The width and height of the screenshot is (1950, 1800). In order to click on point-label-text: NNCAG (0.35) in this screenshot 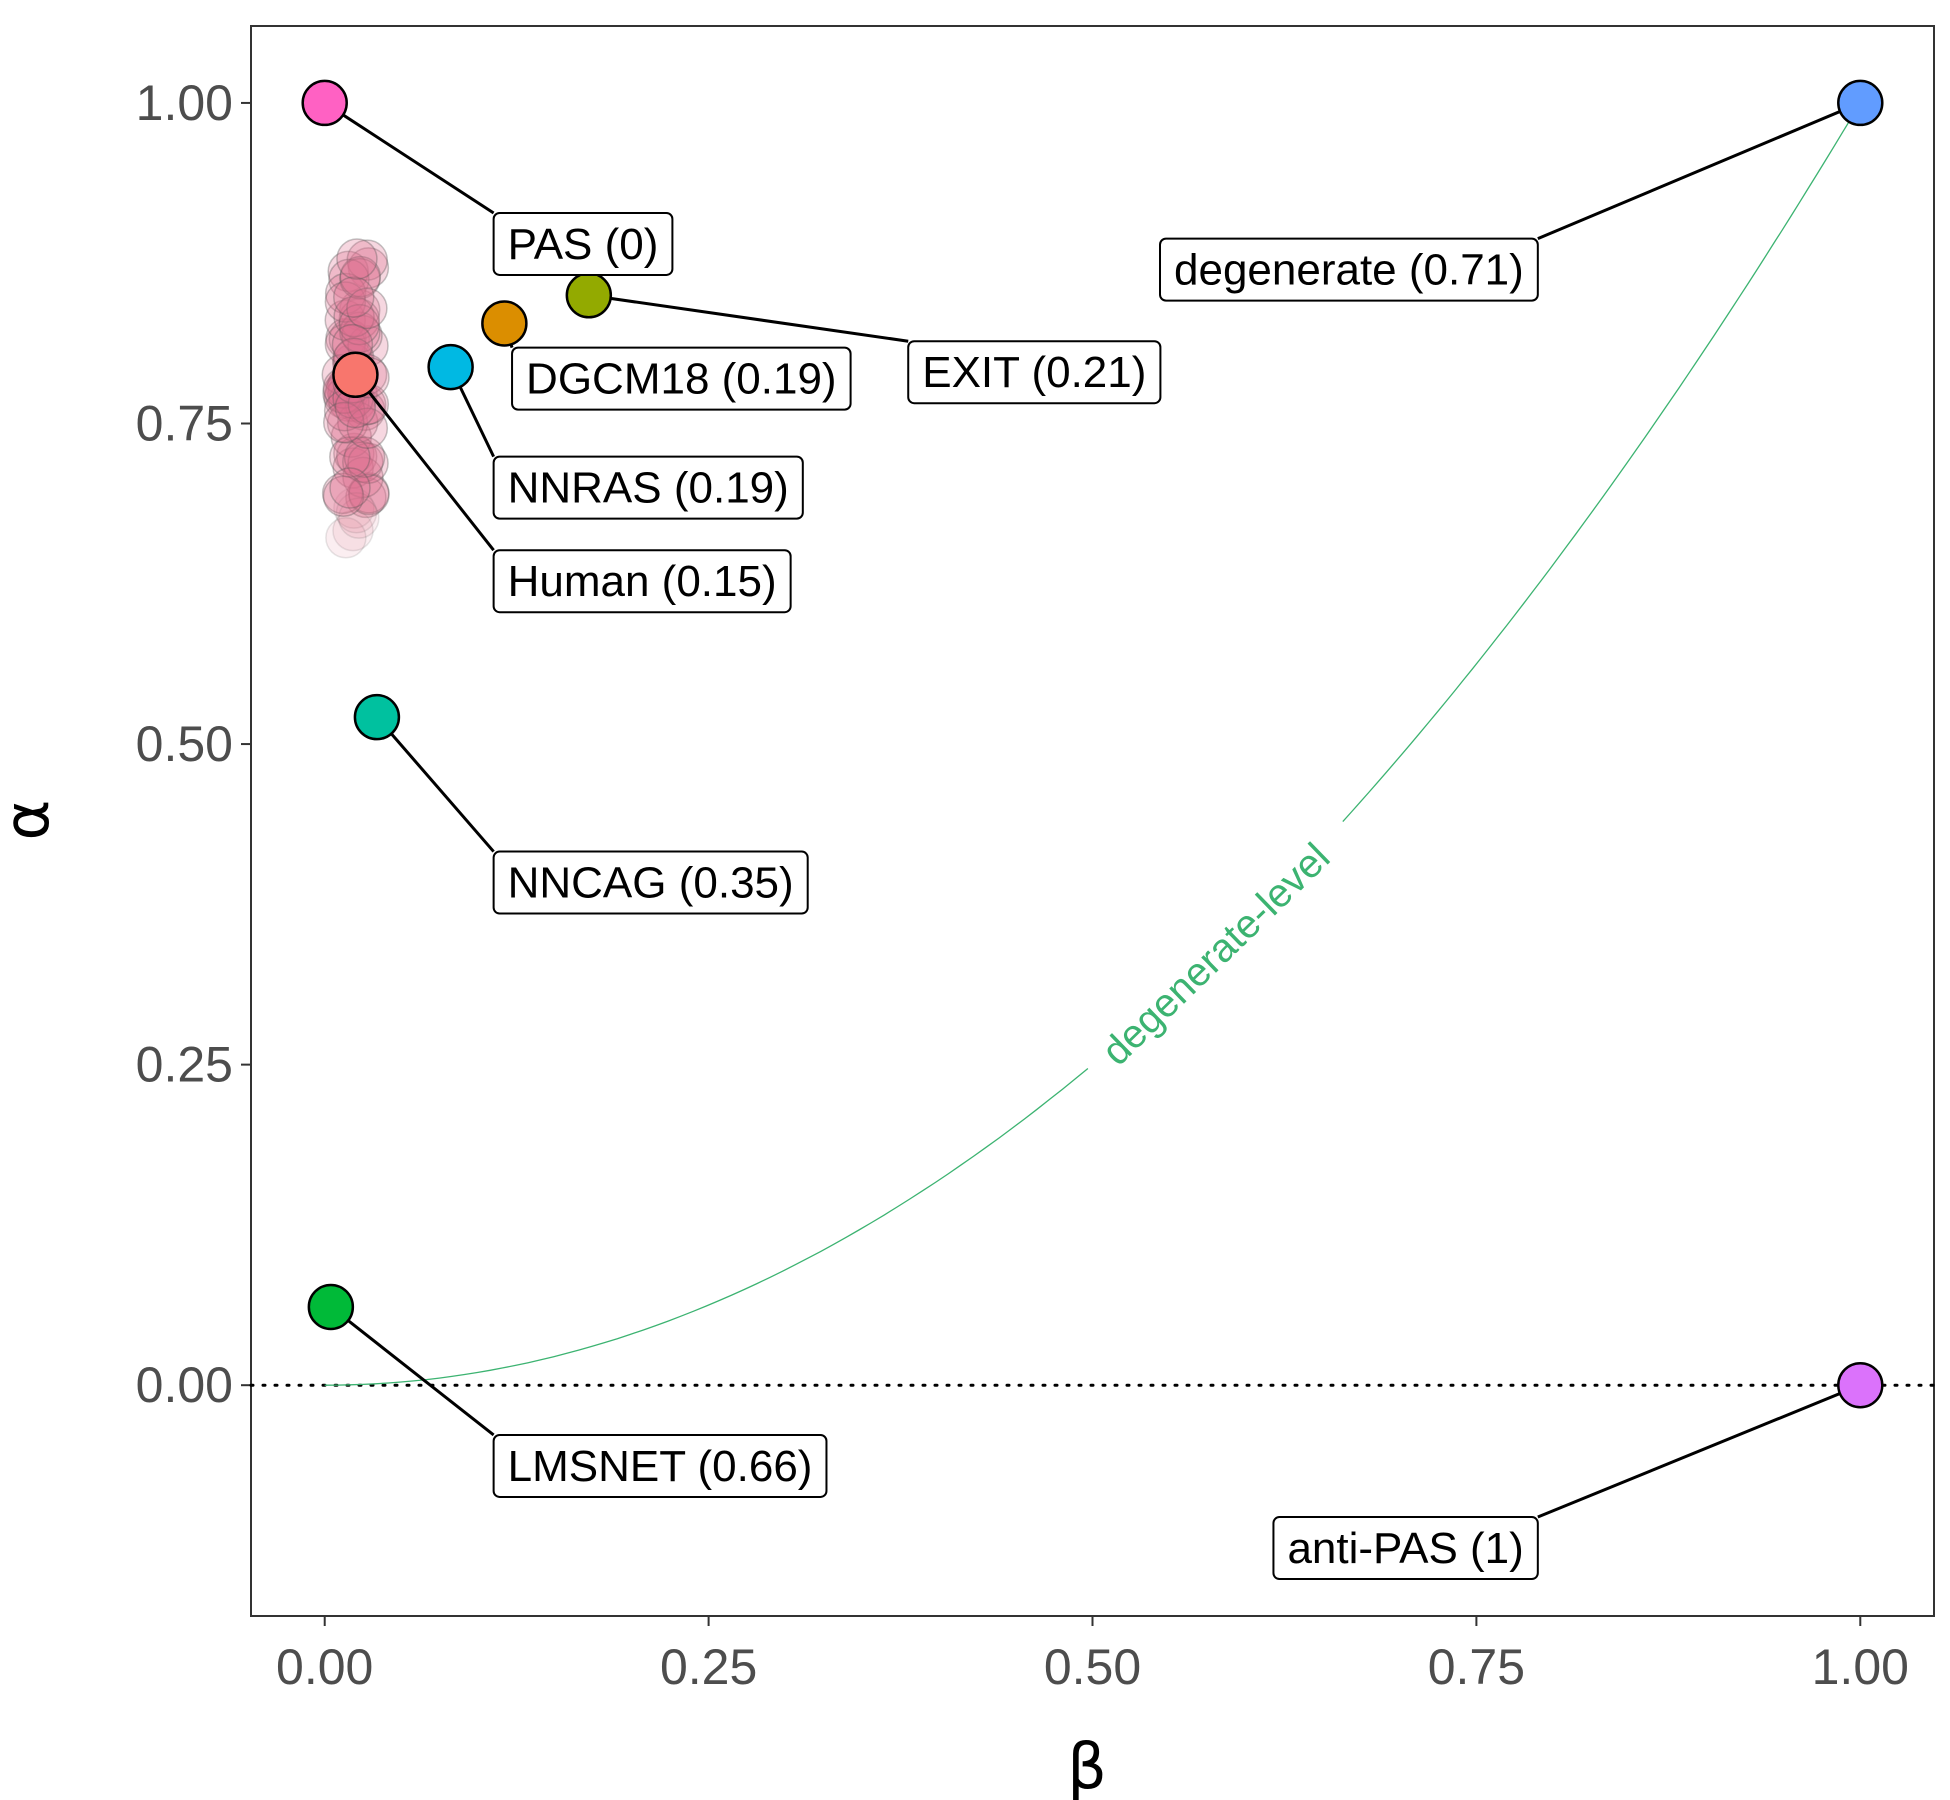, I will do `click(651, 883)`.